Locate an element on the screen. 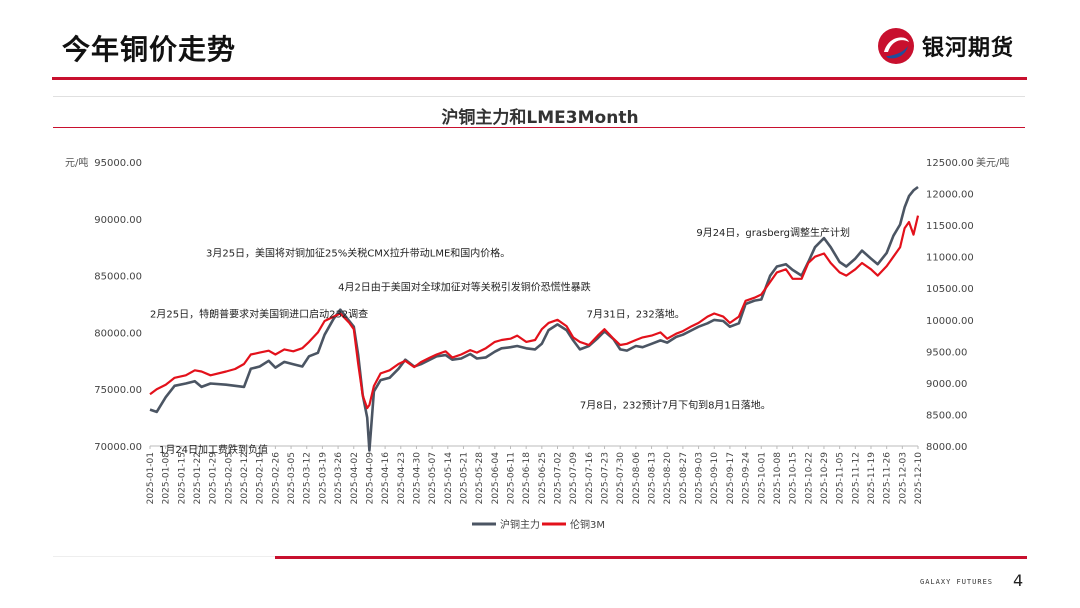 The width and height of the screenshot is (1080, 608). x-tick-label: 2025-10-29 is located at coordinates (825, 478).